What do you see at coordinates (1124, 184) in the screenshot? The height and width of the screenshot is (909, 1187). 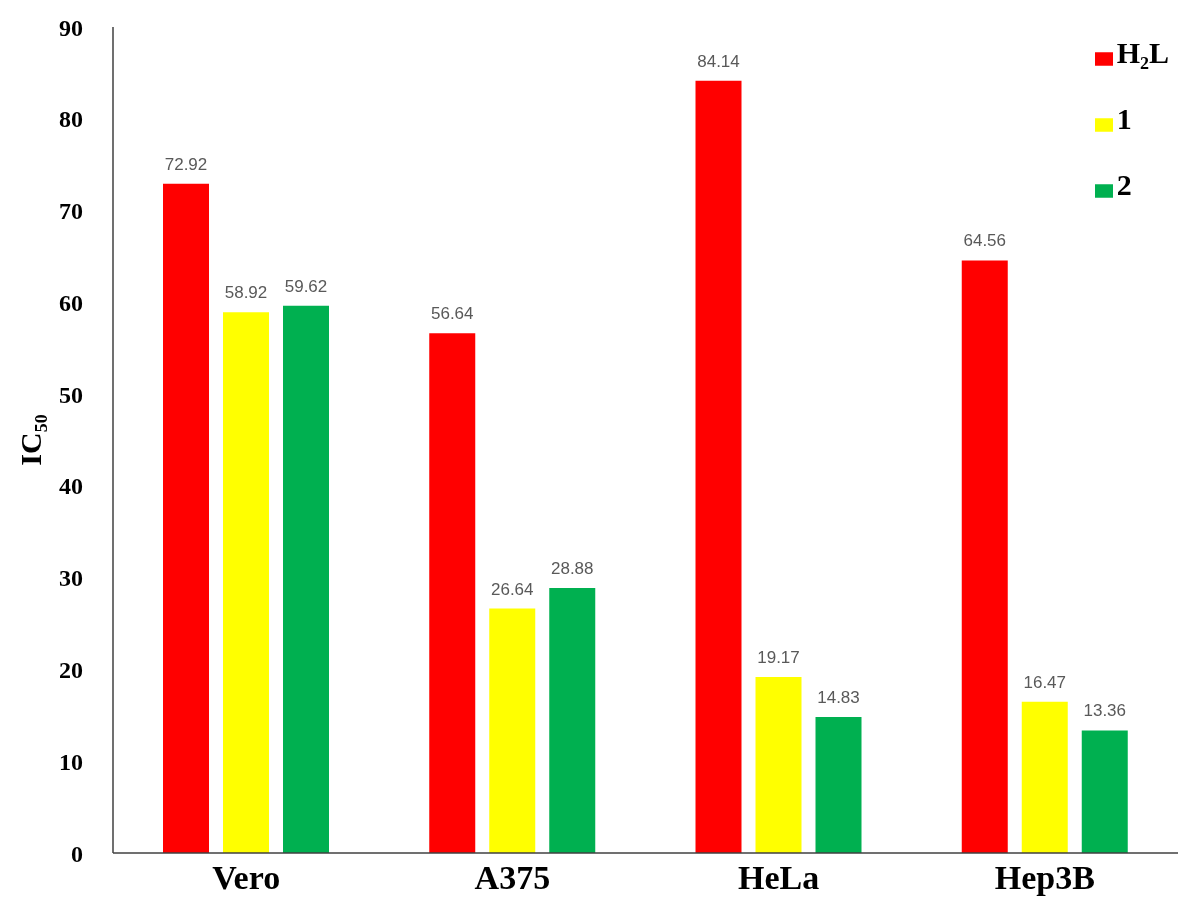 I see `legend-label: 2` at bounding box center [1124, 184].